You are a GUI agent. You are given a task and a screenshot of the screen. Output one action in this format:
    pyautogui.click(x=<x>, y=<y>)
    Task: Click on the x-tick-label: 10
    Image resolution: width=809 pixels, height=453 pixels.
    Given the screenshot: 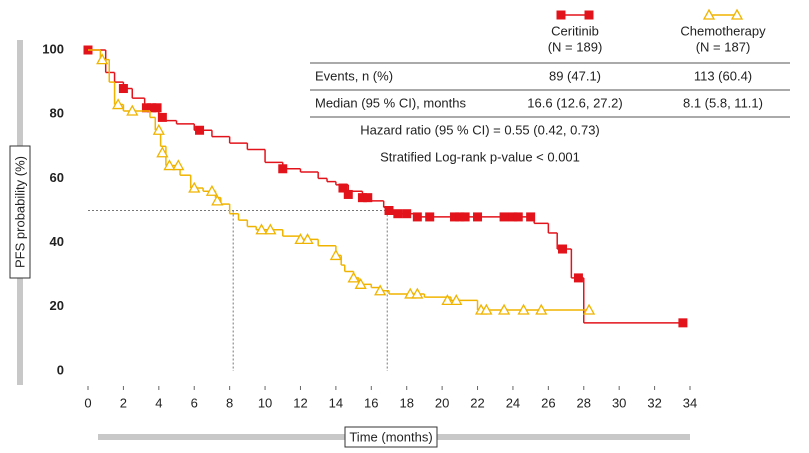 What is the action you would take?
    pyautogui.click(x=265, y=402)
    